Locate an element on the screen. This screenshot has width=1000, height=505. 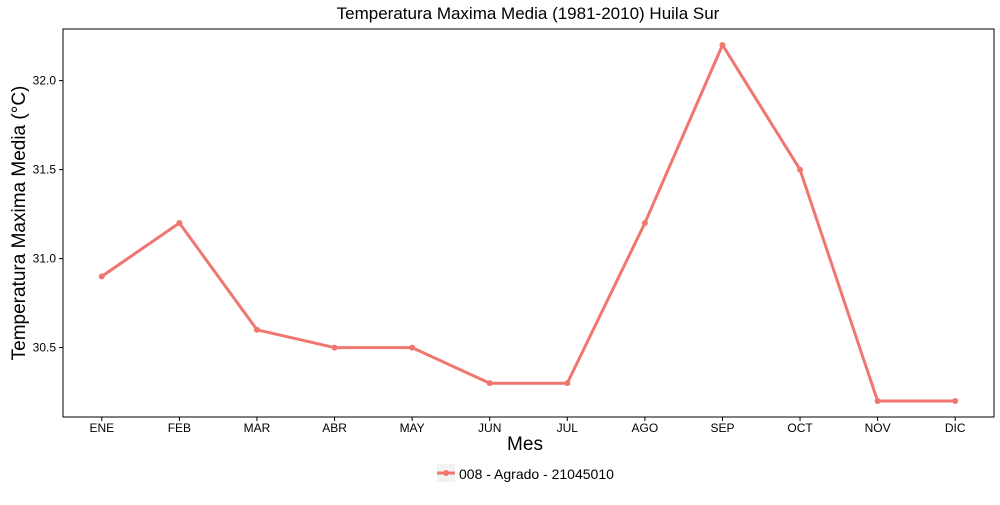
y-tick-label: 31.0 is located at coordinates (45, 259).